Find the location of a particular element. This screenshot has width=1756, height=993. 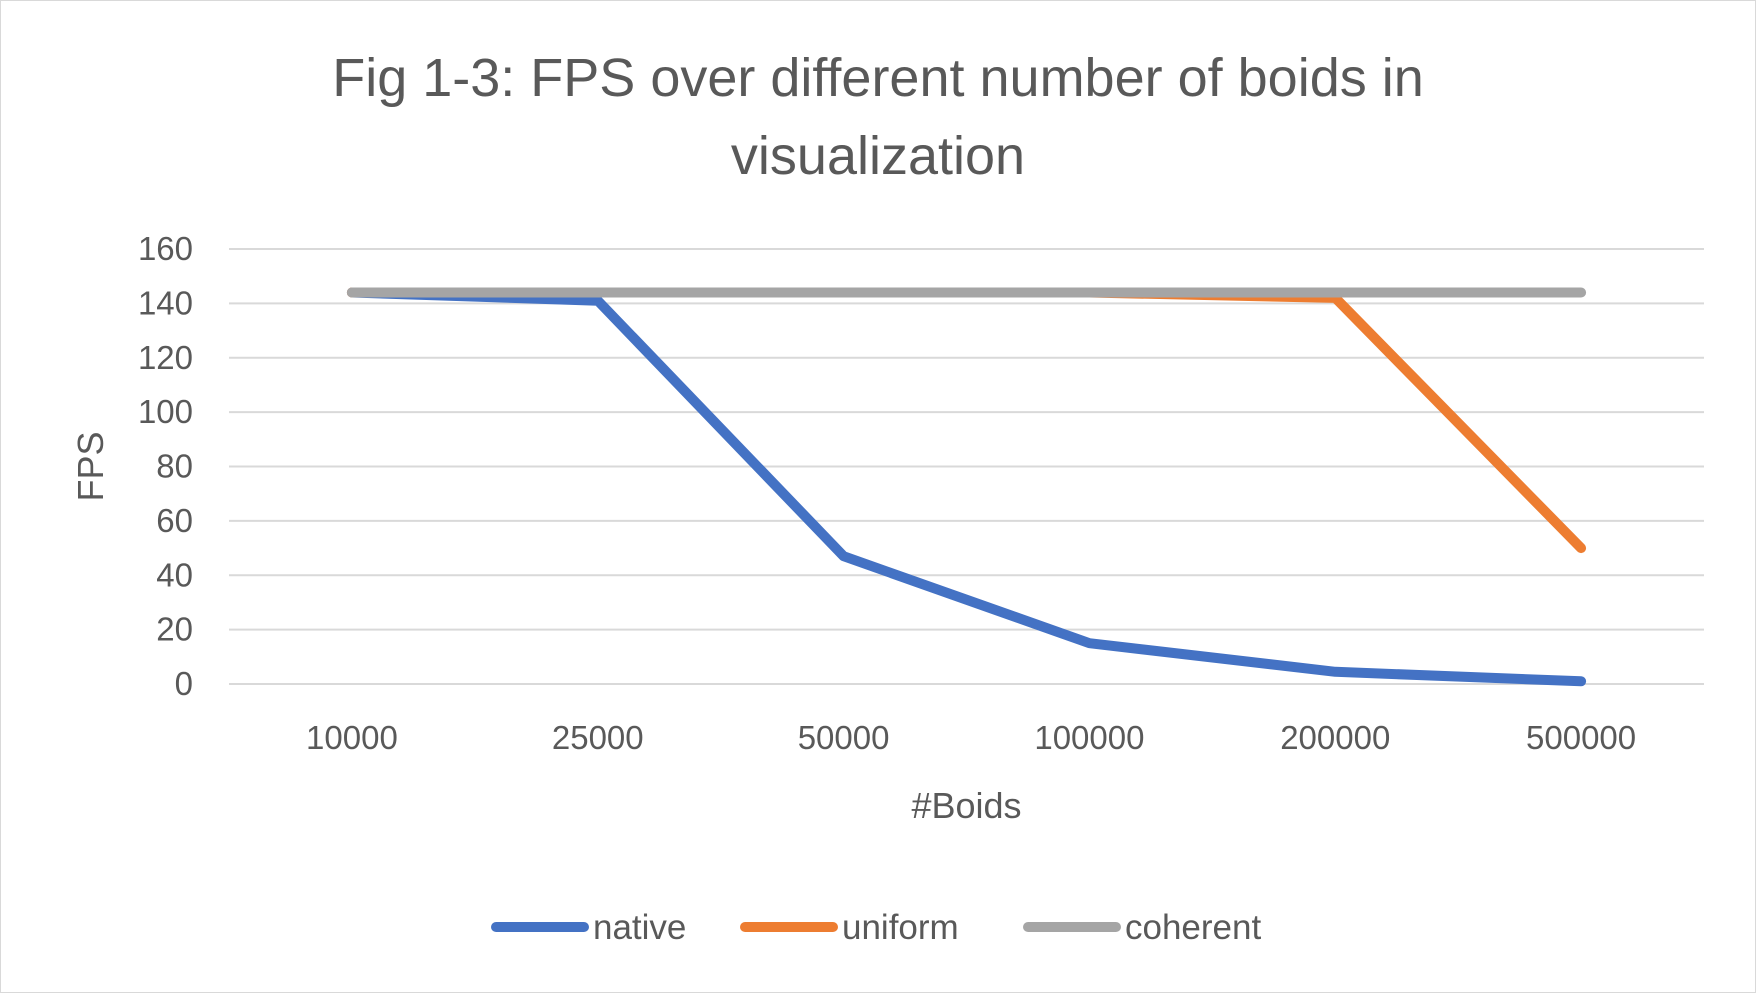

y-axis-ticks: 0 20 40 60 80 100 120 140 160 is located at coordinates (165, 466).